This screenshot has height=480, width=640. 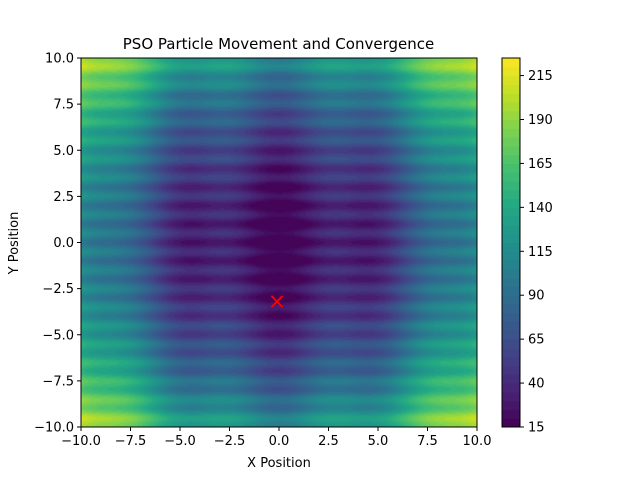 What do you see at coordinates (63, 105) in the screenshot?
I see `y-tick-label: 7.5` at bounding box center [63, 105].